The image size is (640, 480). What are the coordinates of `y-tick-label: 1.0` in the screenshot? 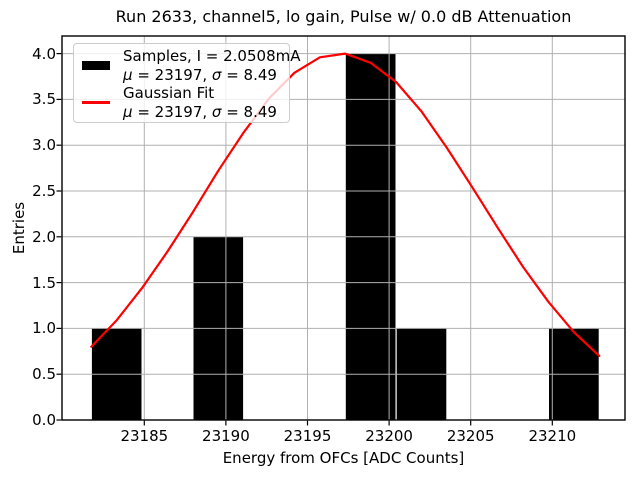 It's located at (44, 328).